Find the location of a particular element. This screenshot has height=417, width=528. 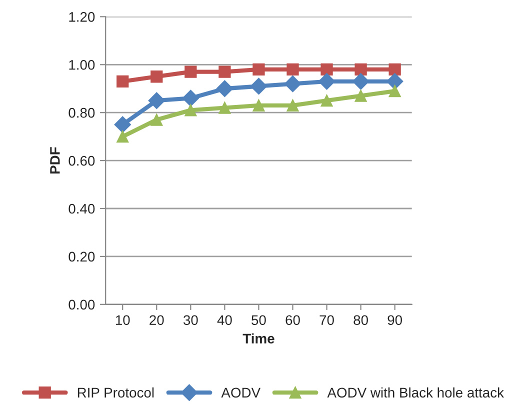

y-tick-label: 0.60 is located at coordinates (81, 161).